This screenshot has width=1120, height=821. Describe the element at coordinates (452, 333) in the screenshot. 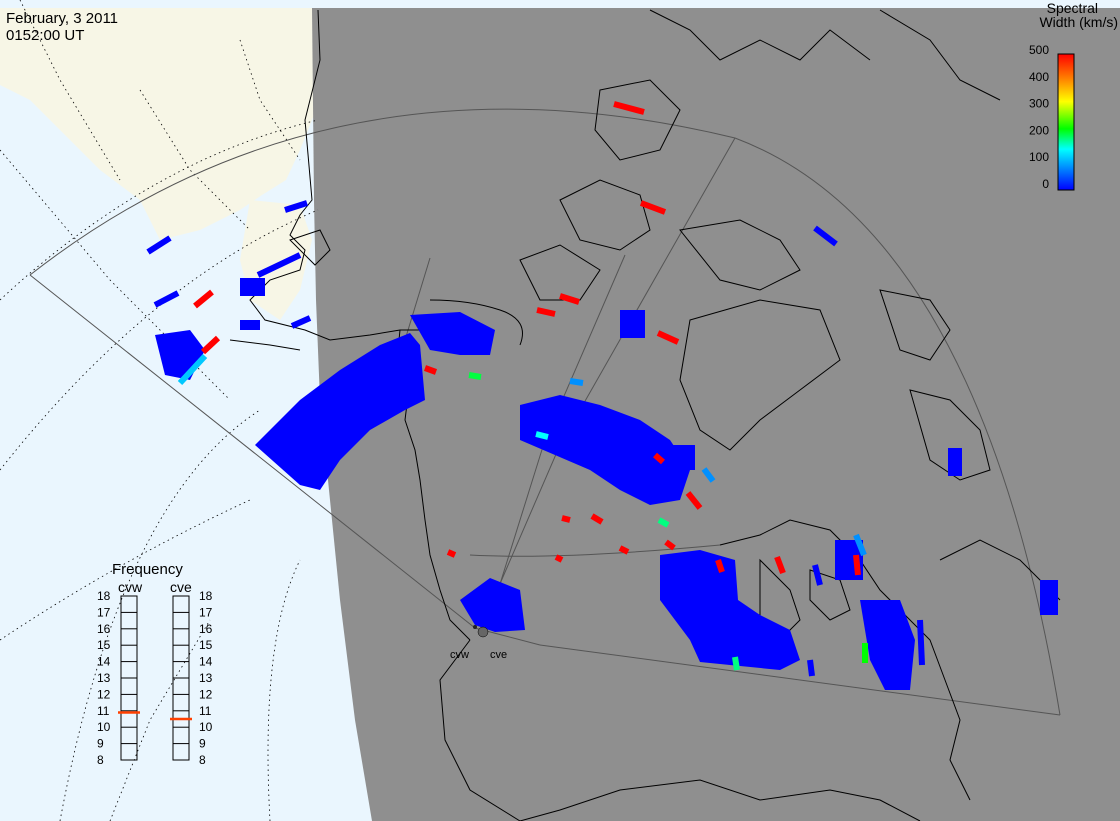

I see `cvw-arc-upper` at that location.